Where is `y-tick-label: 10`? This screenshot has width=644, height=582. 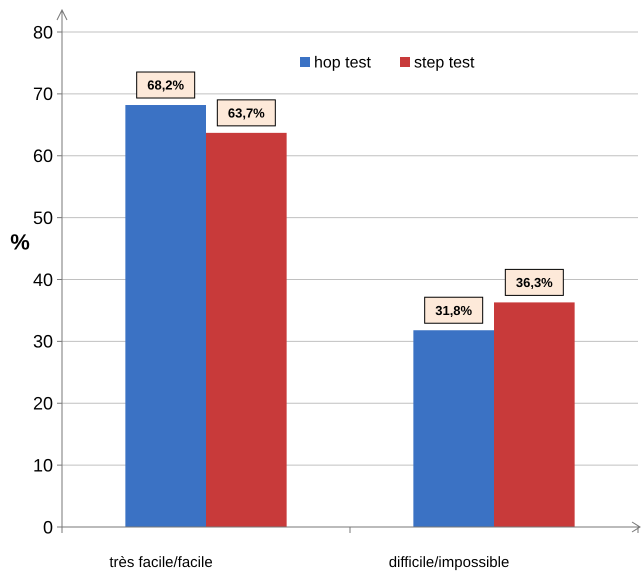
y-tick-label: 10 is located at coordinates (42, 465).